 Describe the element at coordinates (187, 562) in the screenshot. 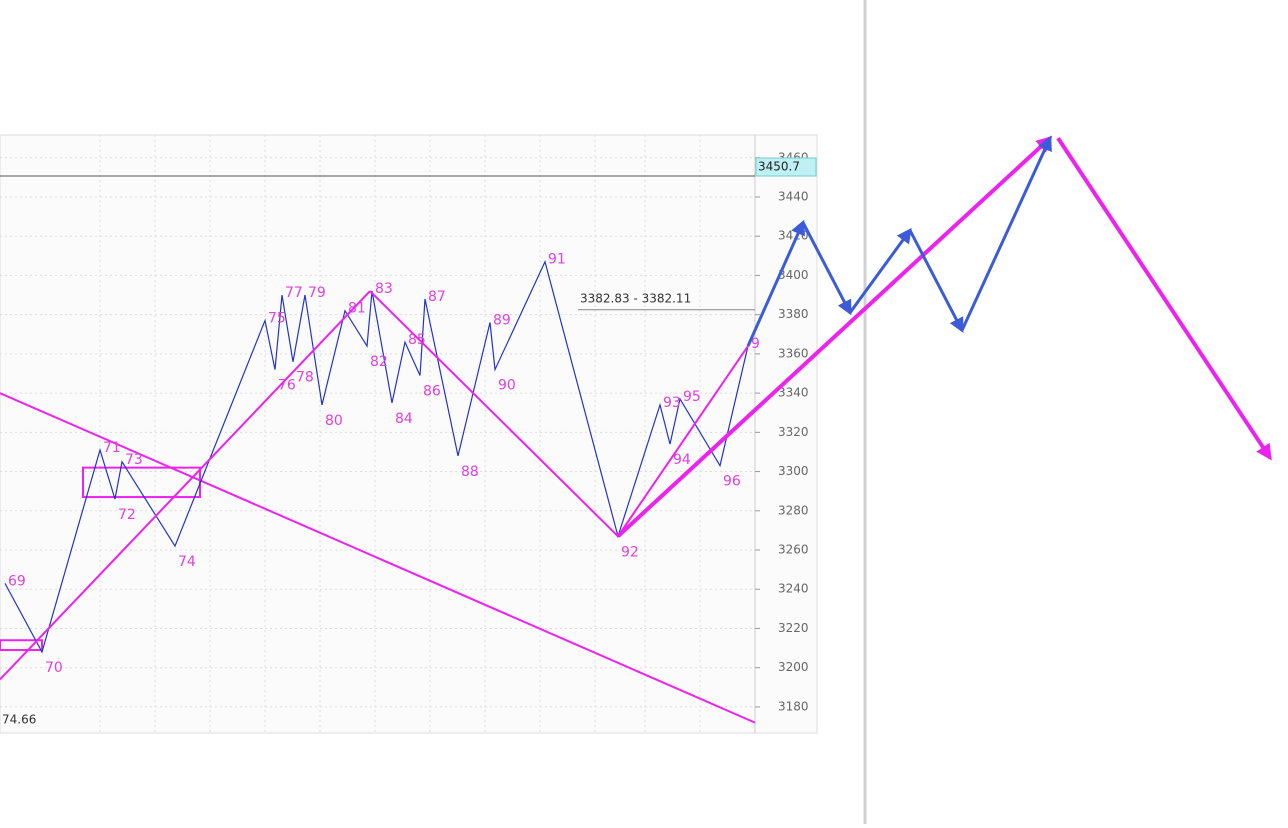

I see `wave-label: 74` at that location.